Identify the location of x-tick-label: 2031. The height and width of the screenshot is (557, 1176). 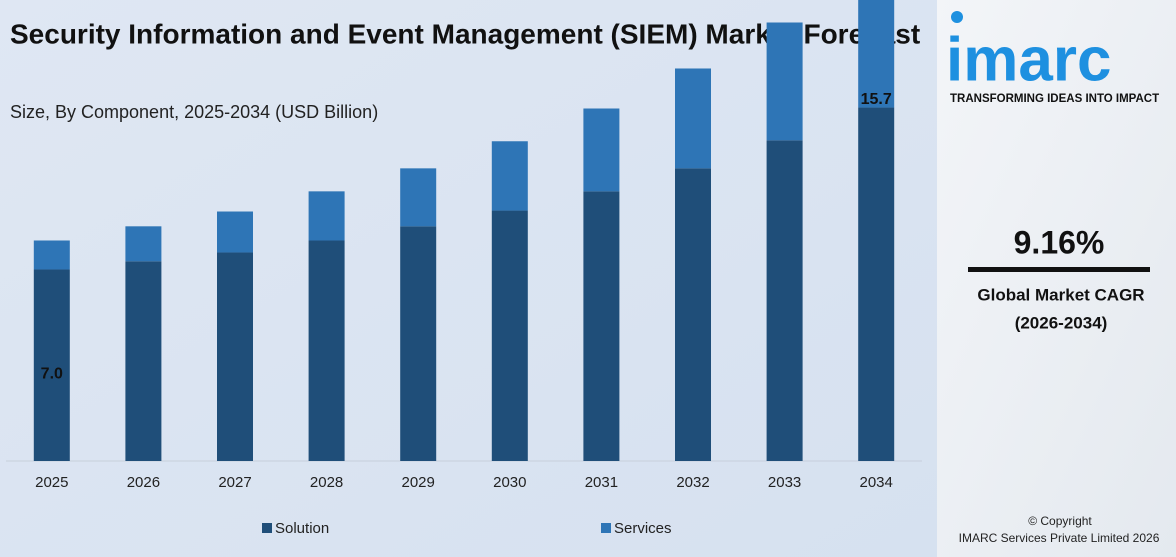
(601, 482).